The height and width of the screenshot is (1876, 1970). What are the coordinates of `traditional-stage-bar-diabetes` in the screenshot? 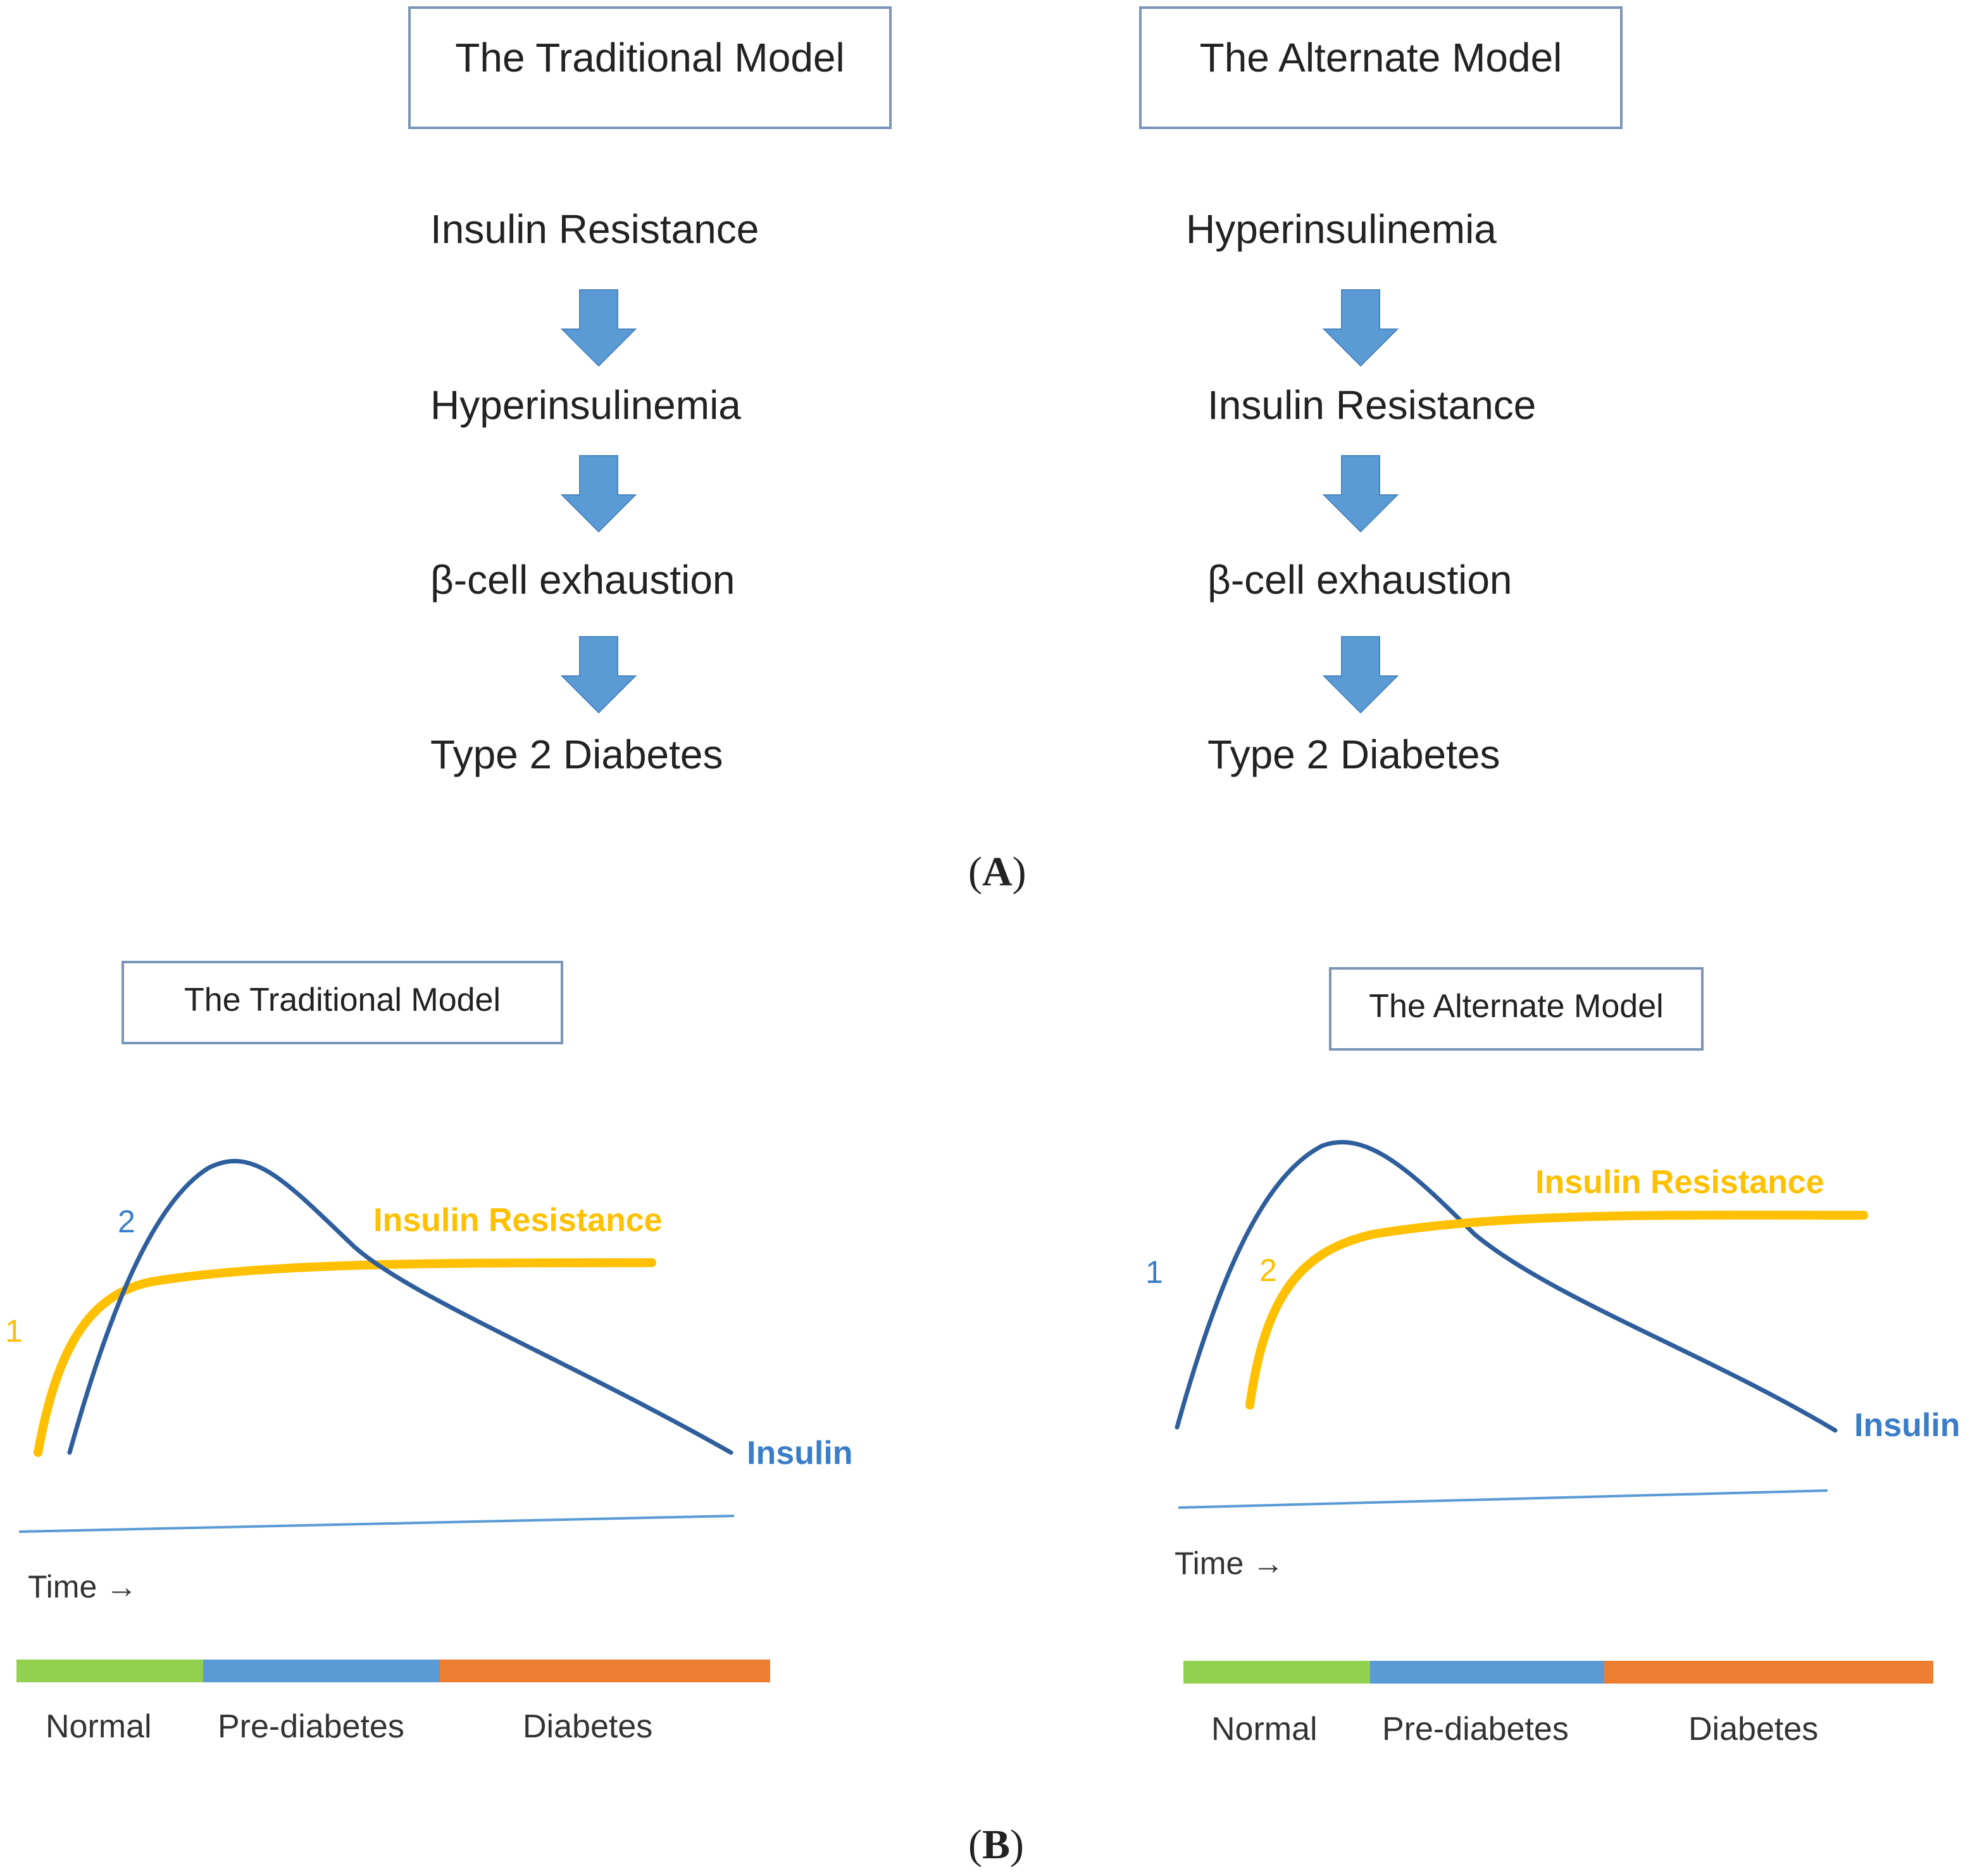 It's located at (605, 1671).